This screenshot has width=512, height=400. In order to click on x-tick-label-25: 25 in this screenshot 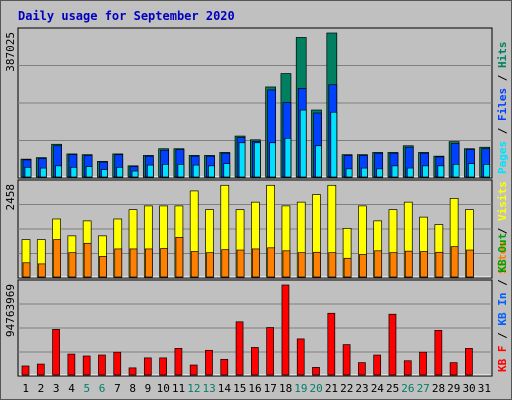, I will do `click(392, 388)`.